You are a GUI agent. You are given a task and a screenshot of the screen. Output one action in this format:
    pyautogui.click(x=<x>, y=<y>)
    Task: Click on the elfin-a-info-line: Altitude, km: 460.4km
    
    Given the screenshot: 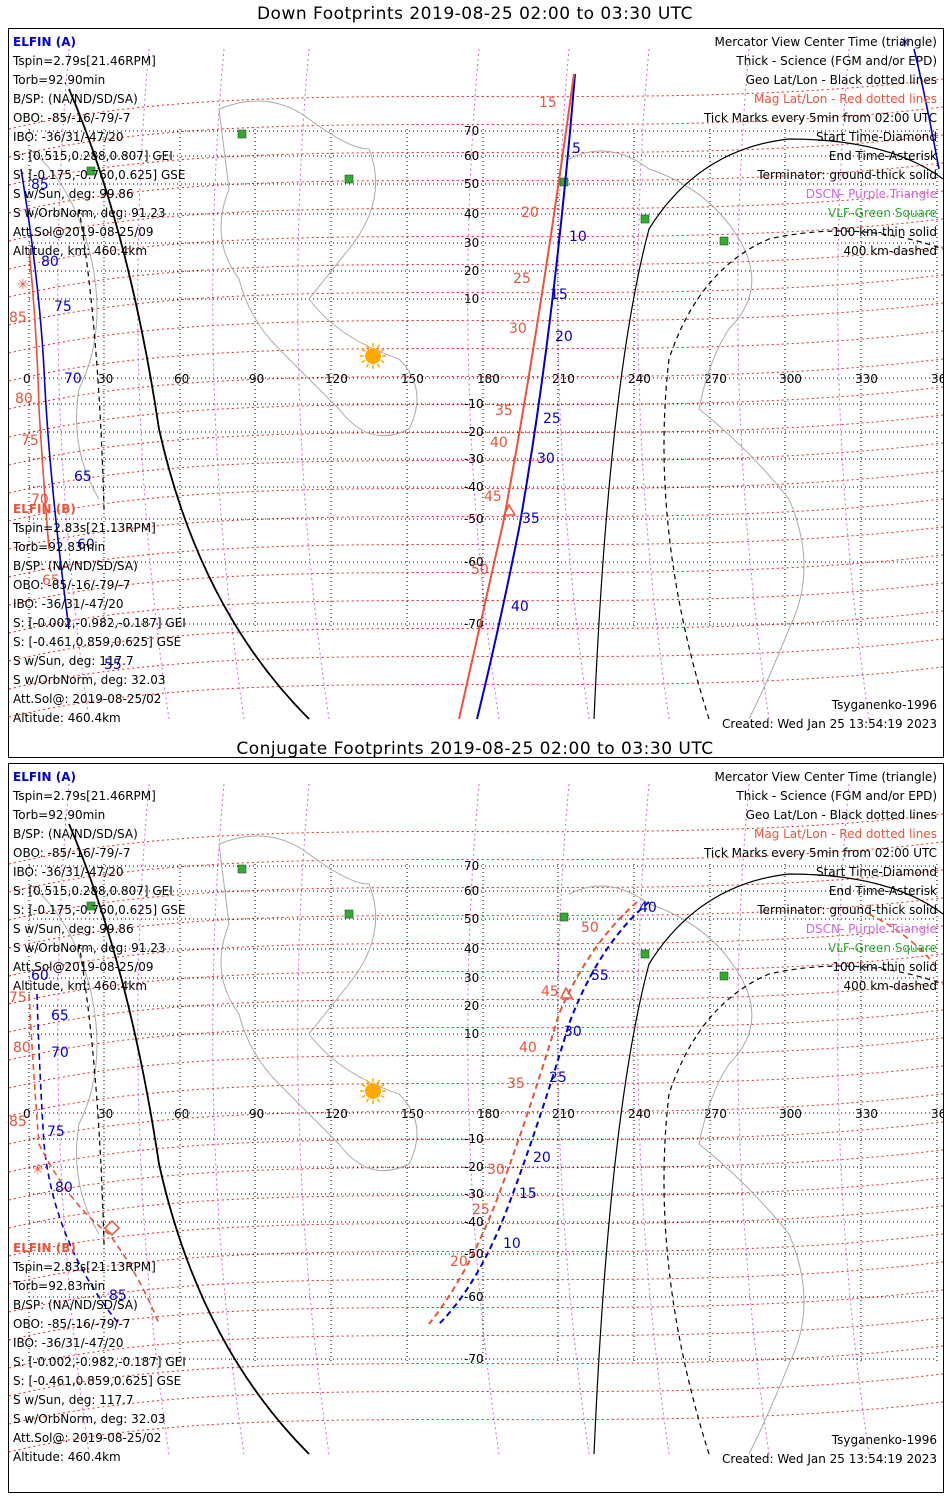 What is the action you would take?
    pyautogui.click(x=80, y=986)
    